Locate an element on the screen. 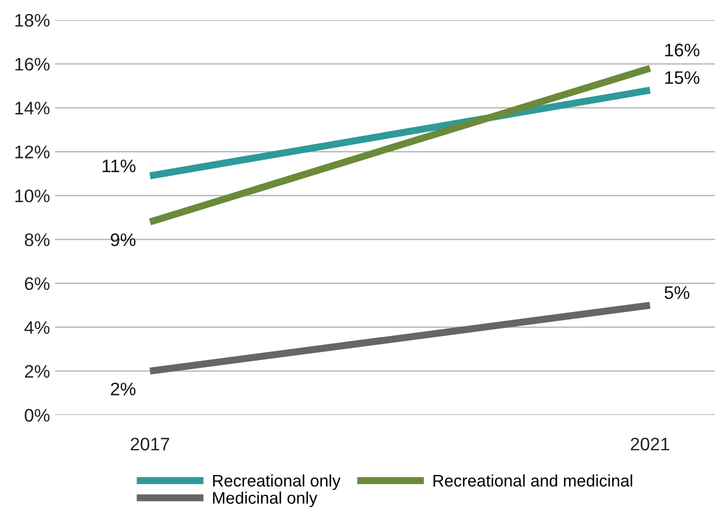 The width and height of the screenshot is (717, 524). y-tick-label: 14% is located at coordinates (32, 108).